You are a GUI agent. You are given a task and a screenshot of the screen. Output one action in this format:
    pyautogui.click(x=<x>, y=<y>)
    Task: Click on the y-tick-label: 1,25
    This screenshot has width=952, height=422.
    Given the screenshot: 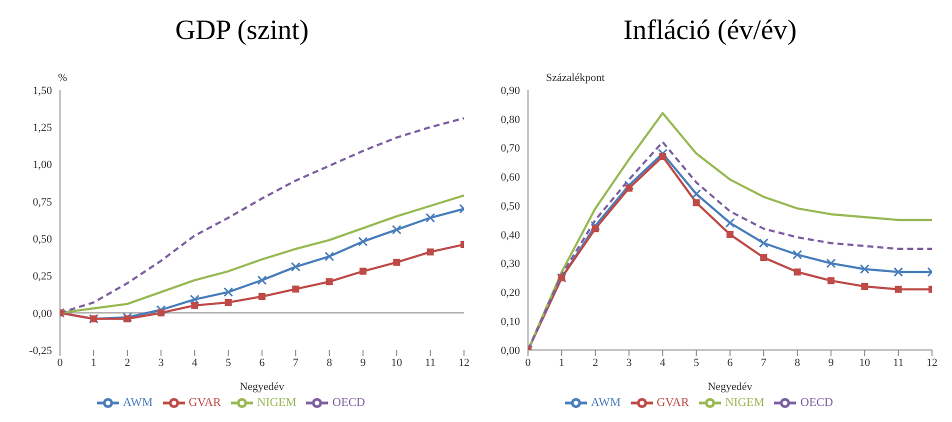 What is the action you would take?
    pyautogui.click(x=42, y=128)
    